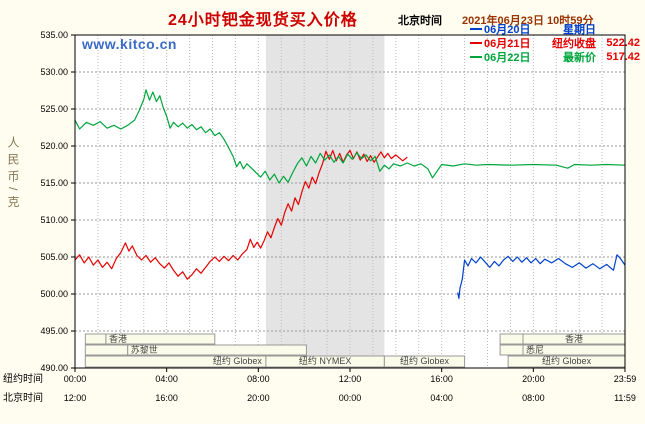 The height and width of the screenshot is (424, 645). I want to click on legend-item: 06月20日 星期日, so click(555, 29).